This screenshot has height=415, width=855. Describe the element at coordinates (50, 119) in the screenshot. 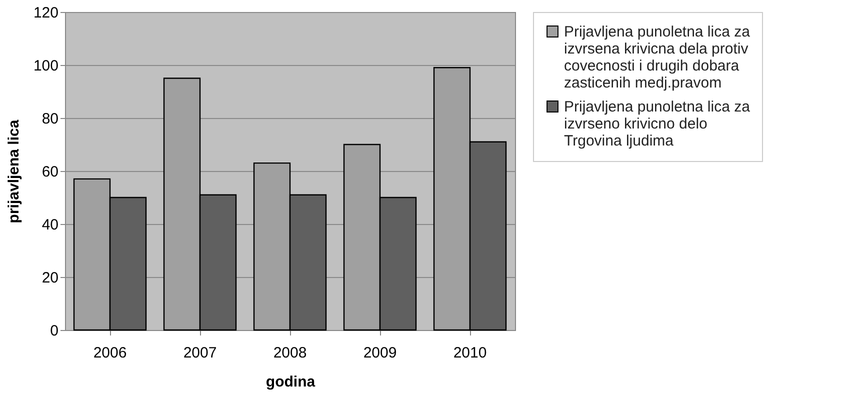

I see `y-tick-label: 80` at that location.